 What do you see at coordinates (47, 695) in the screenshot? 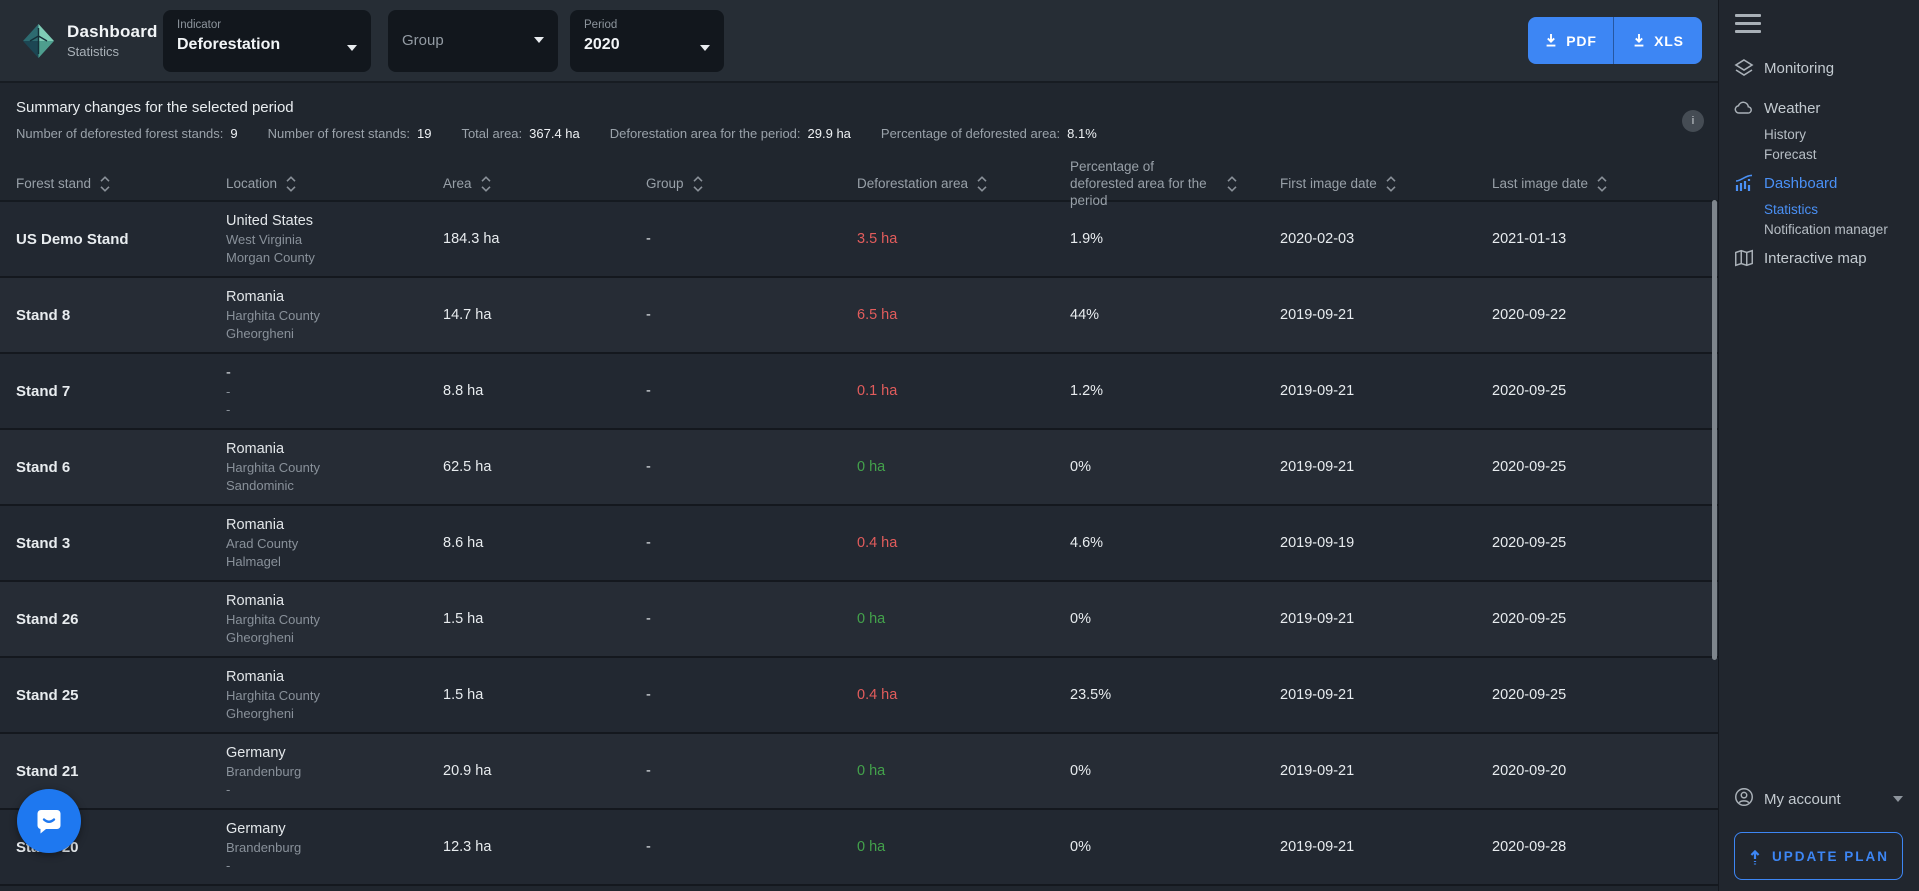
I see `stand-name: Stand 25` at bounding box center [47, 695].